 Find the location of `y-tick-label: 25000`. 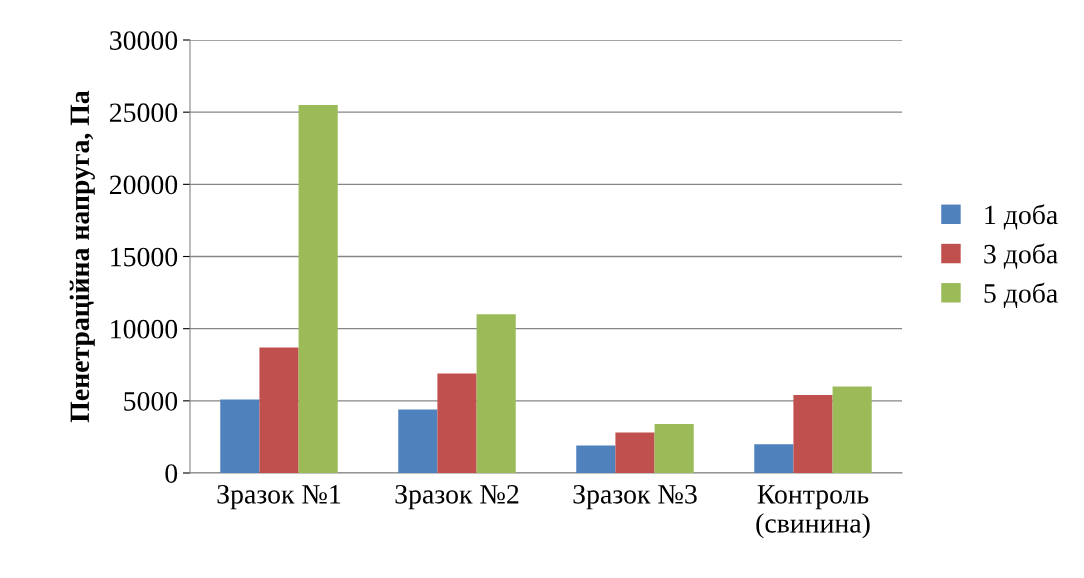

y-tick-label: 25000 is located at coordinates (143, 113).